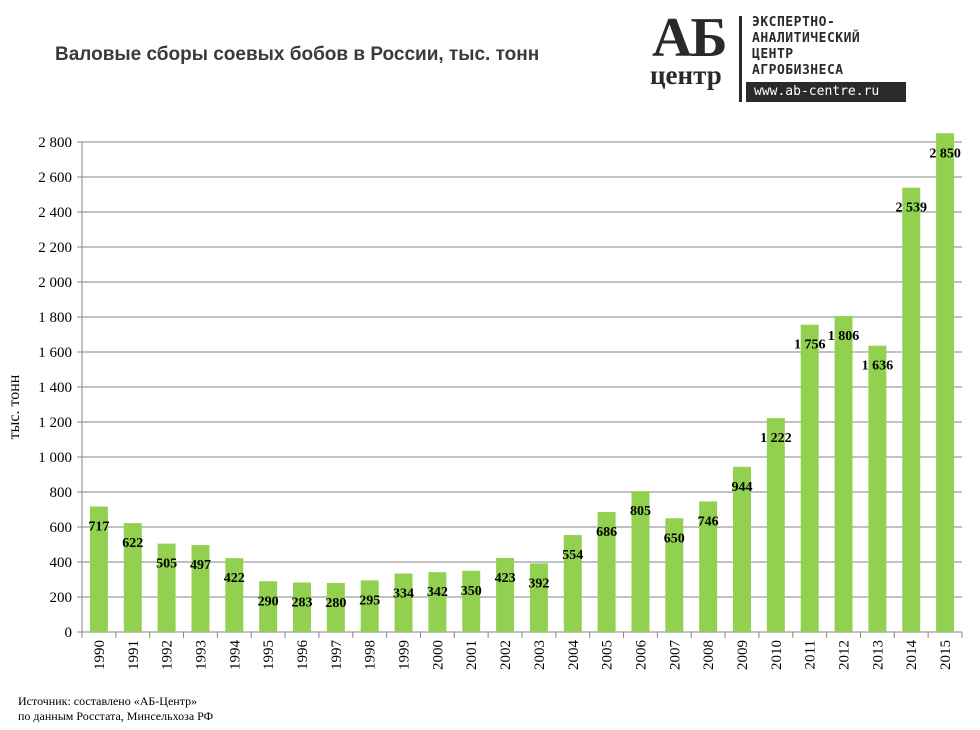 Image resolution: width=980 pixels, height=730 pixels. I want to click on x-tick-label: 1995, so click(269, 655).